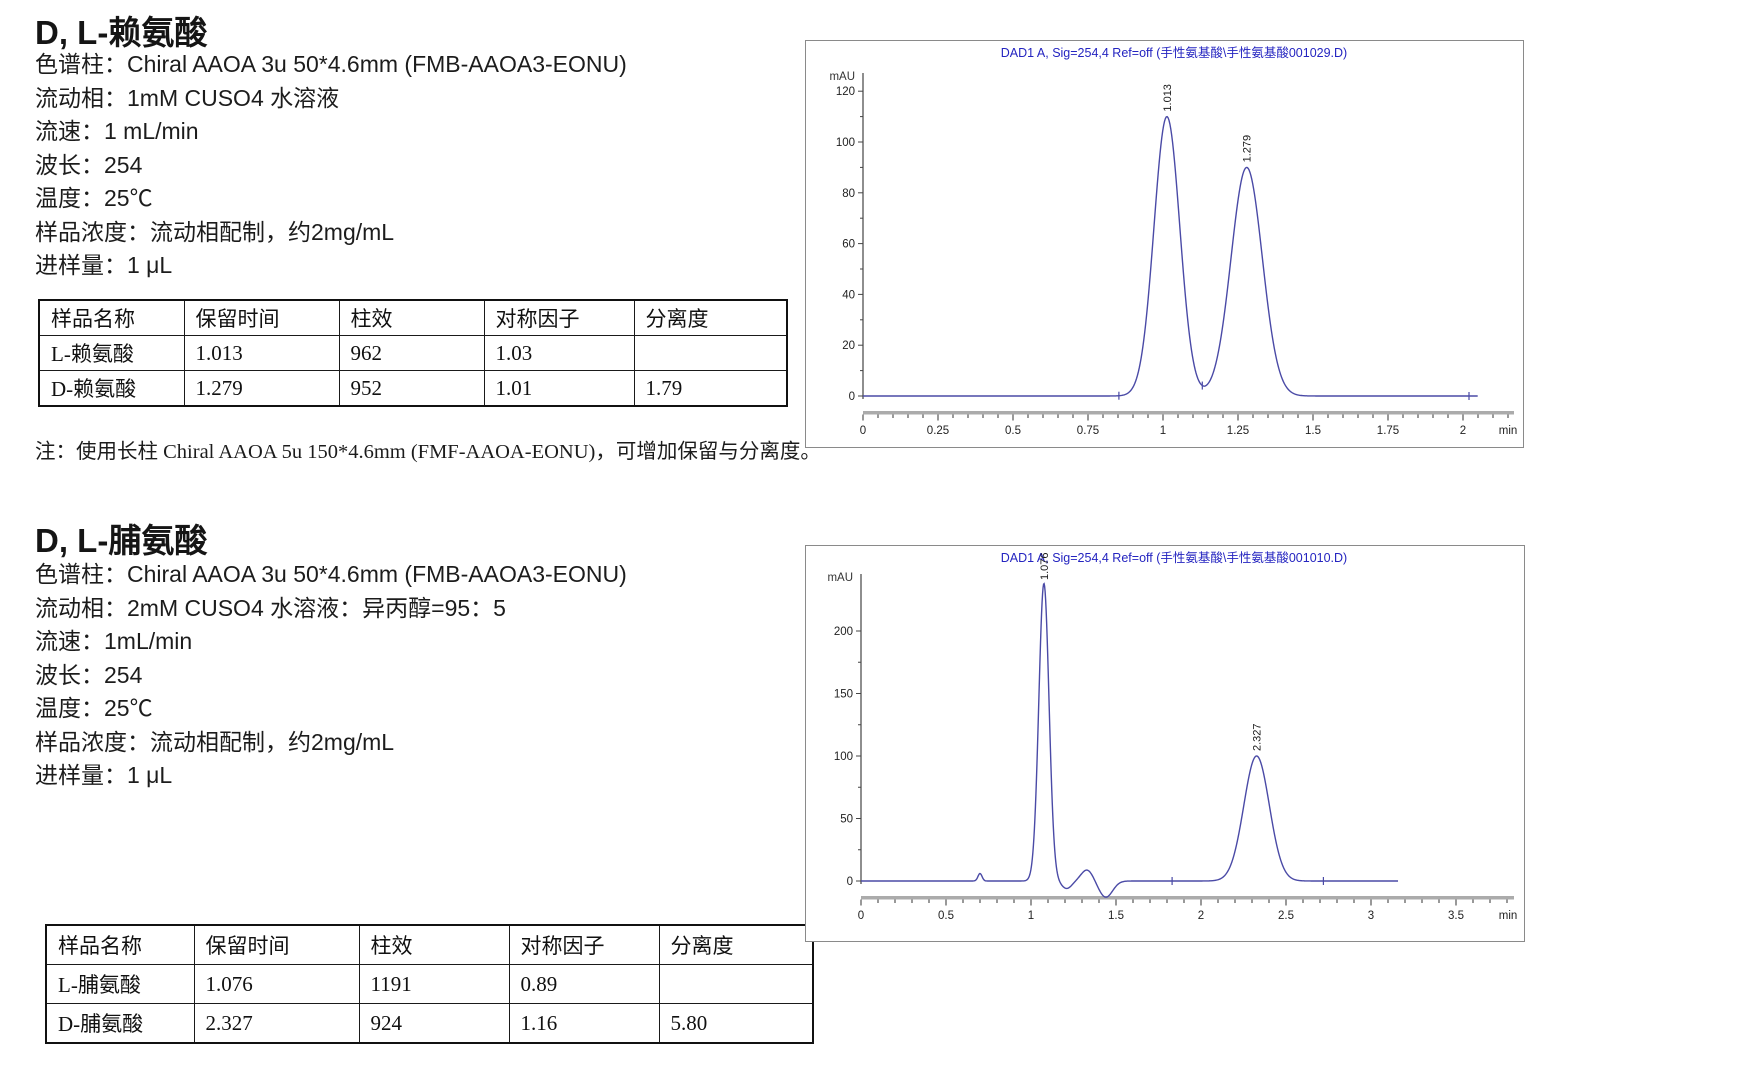  I want to click on cell: 1.16, so click(584, 1023).